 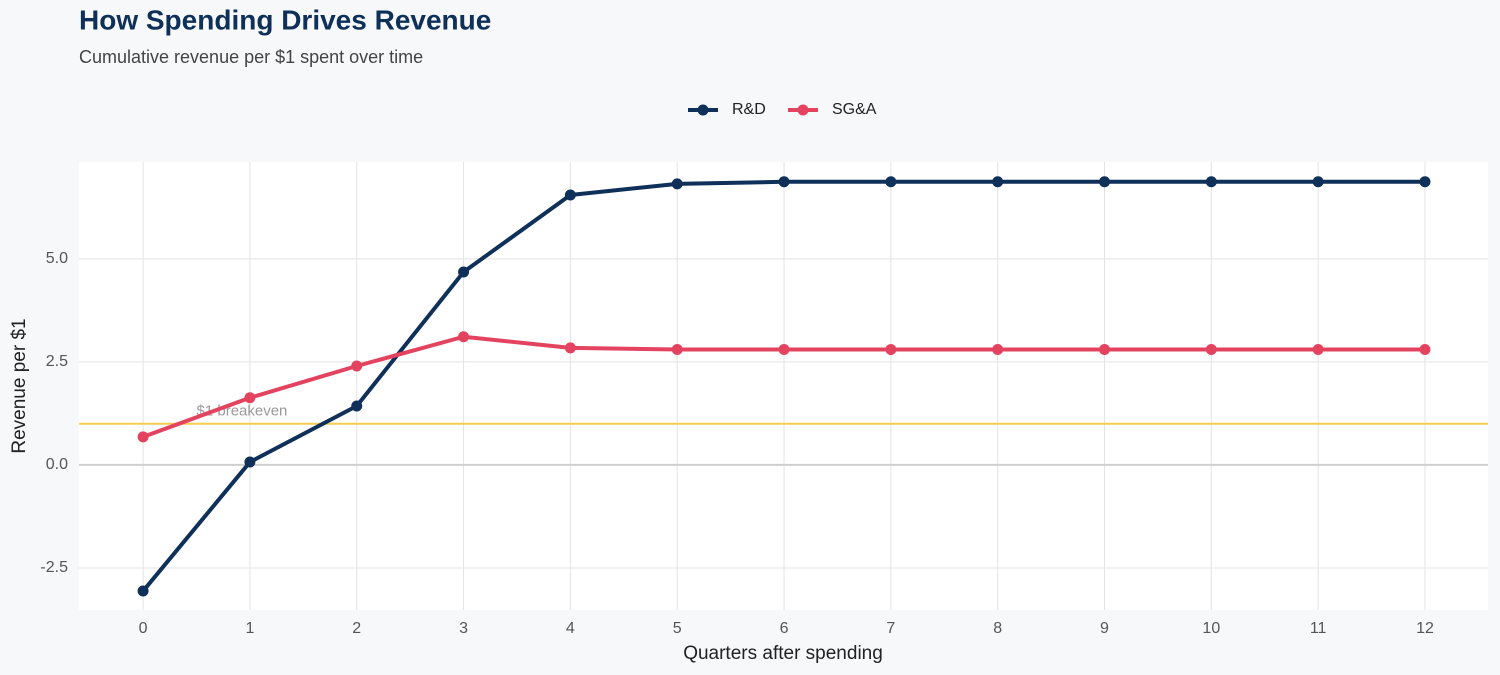 I want to click on y-tick-label: 0.0, so click(x=57, y=464).